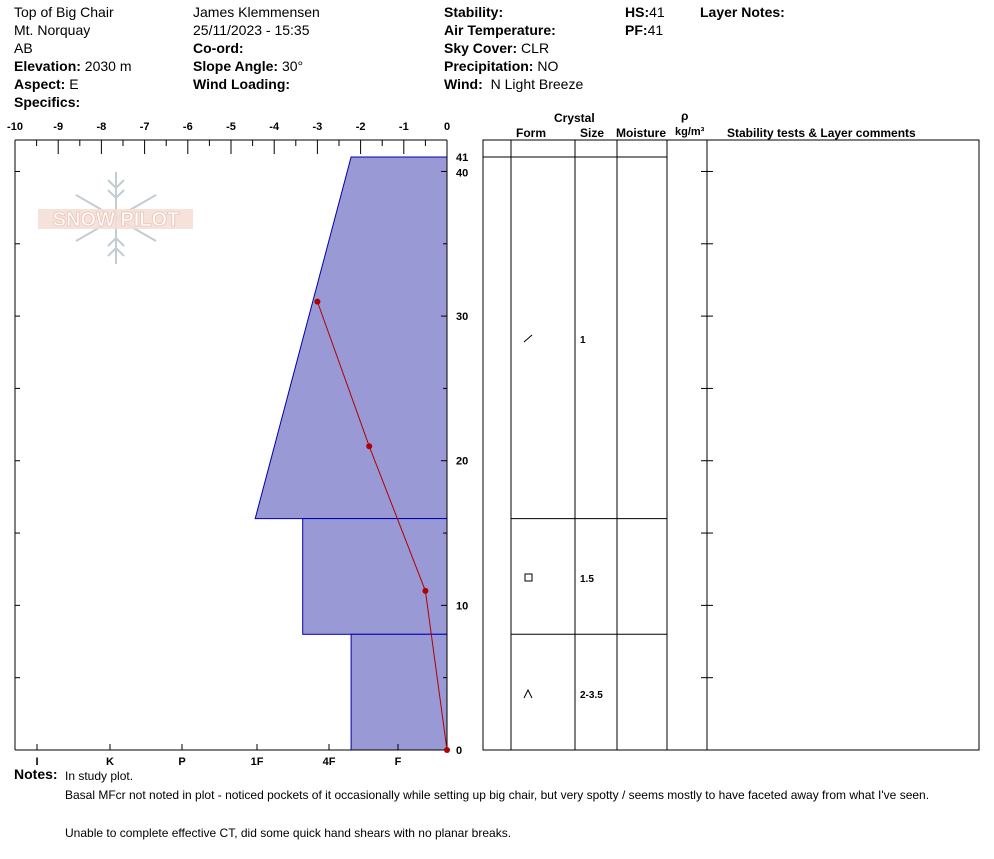  What do you see at coordinates (690, 132) in the screenshot?
I see `density-unit-header: kg/m³` at bounding box center [690, 132].